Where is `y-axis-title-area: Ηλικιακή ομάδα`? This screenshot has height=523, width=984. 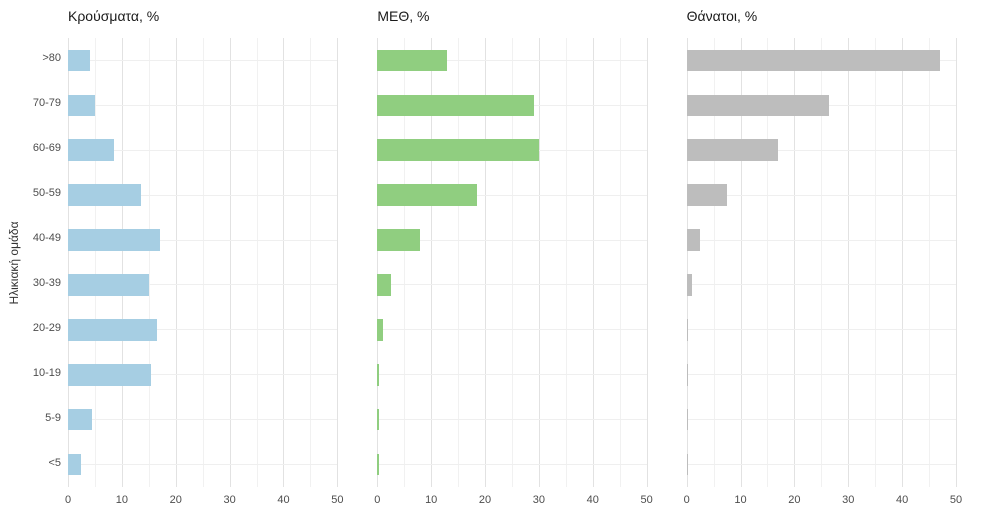
y-axis-title-area: Ηλικιακή ομάδα is located at coordinates (14, 262).